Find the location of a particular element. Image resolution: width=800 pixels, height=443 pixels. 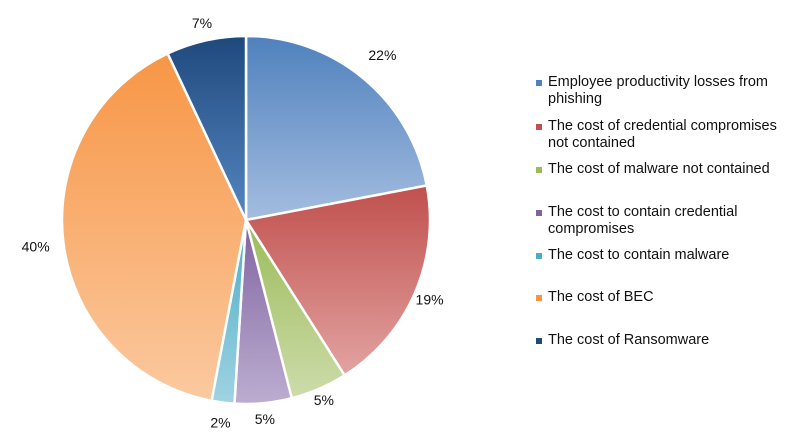

legend-item-ransomware: The cost of Ransomware is located at coordinates (622, 340).